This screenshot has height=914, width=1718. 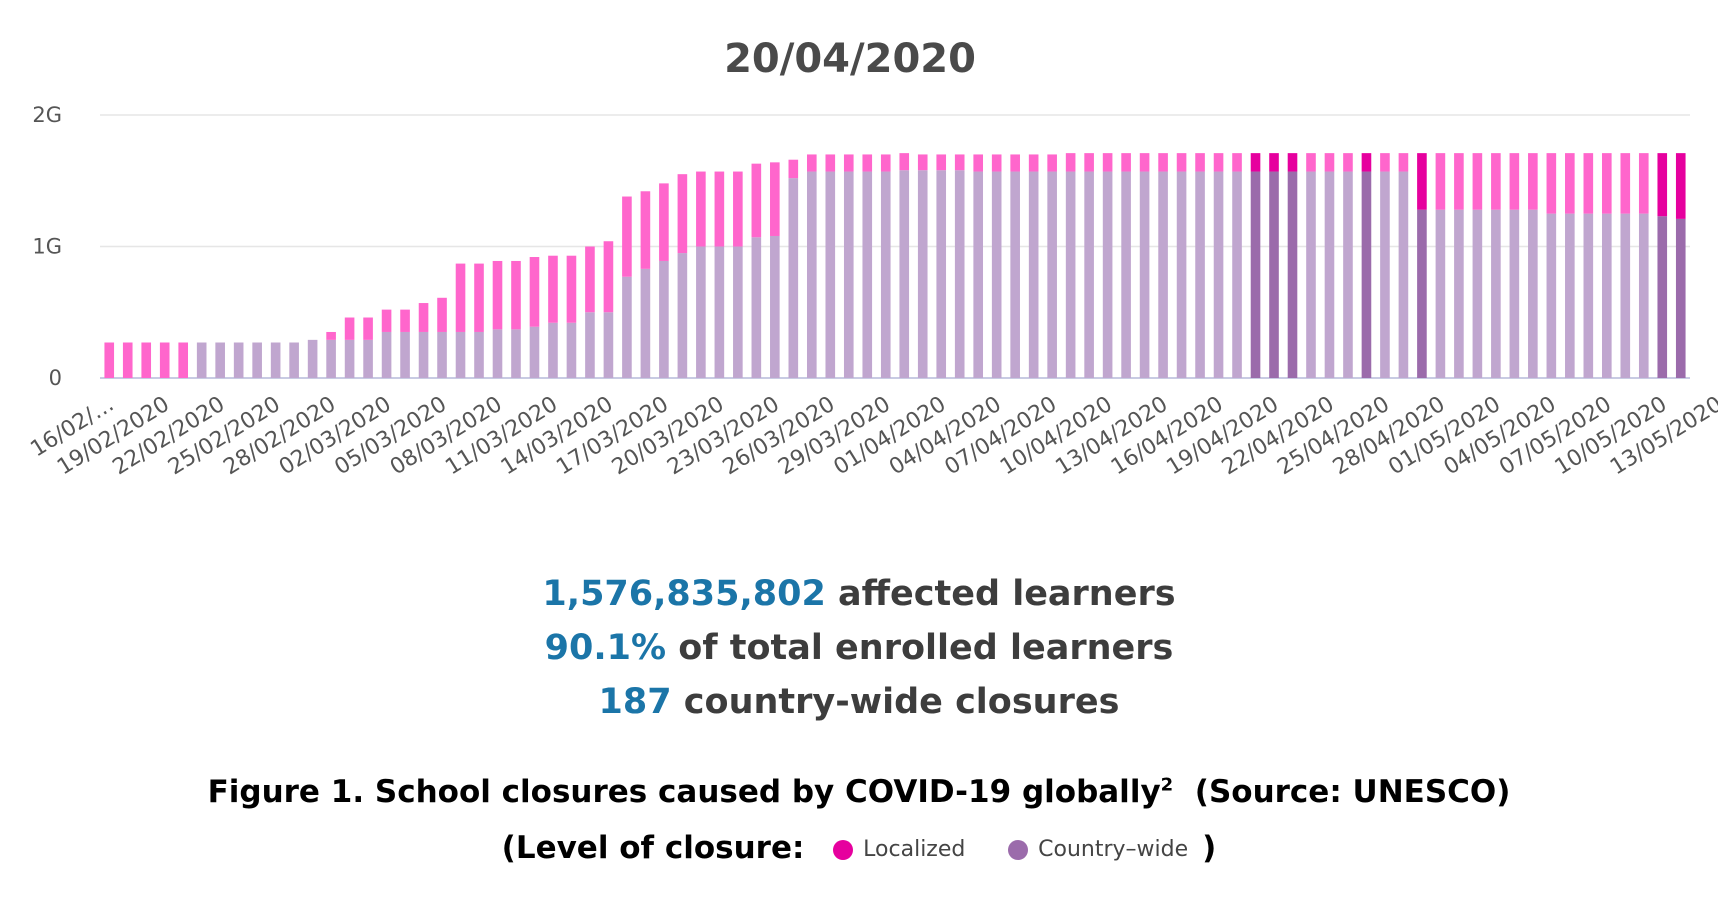 I want to click on closures-number: 187, so click(x=635, y=702).